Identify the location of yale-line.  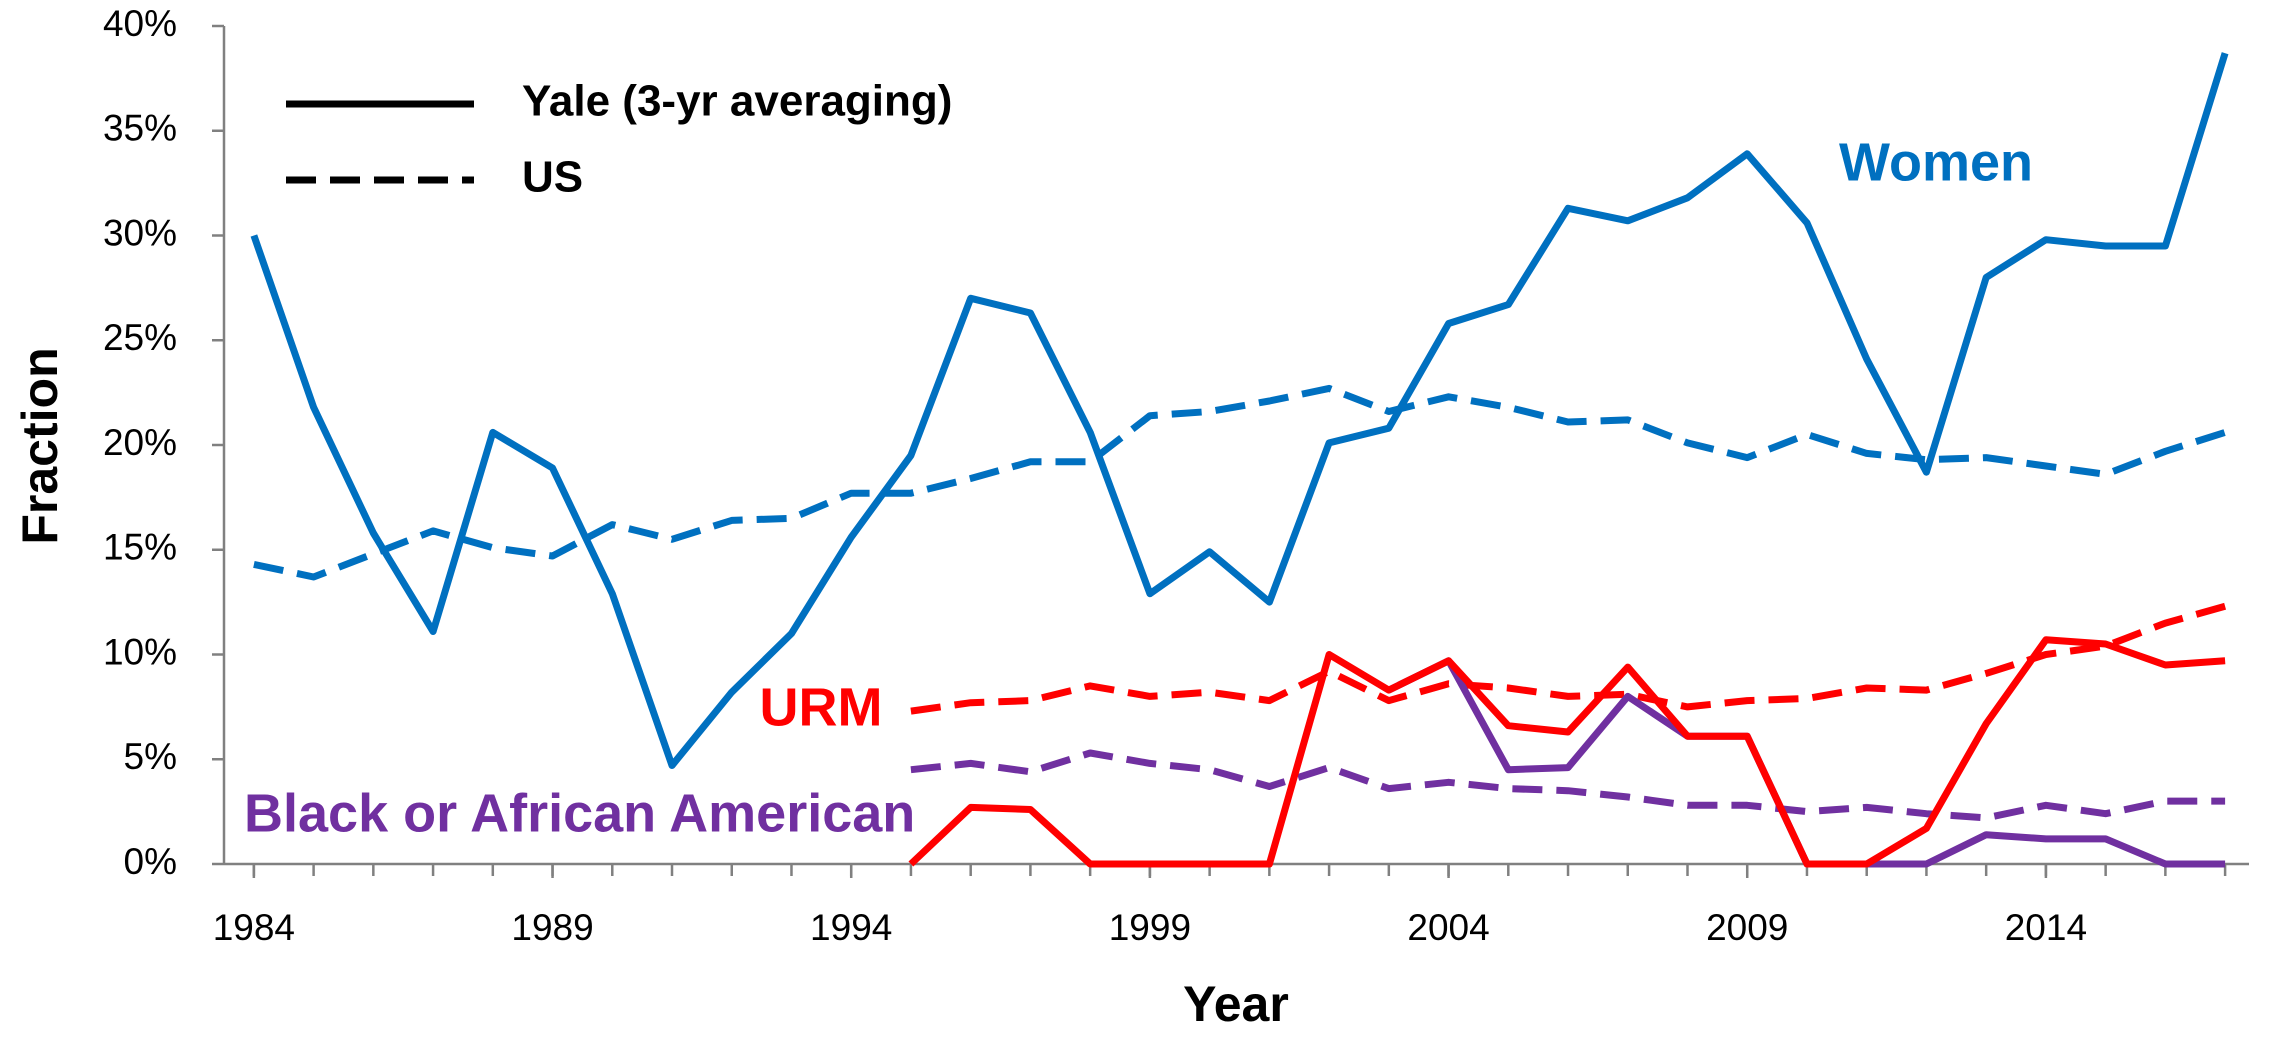
(1567, 752).